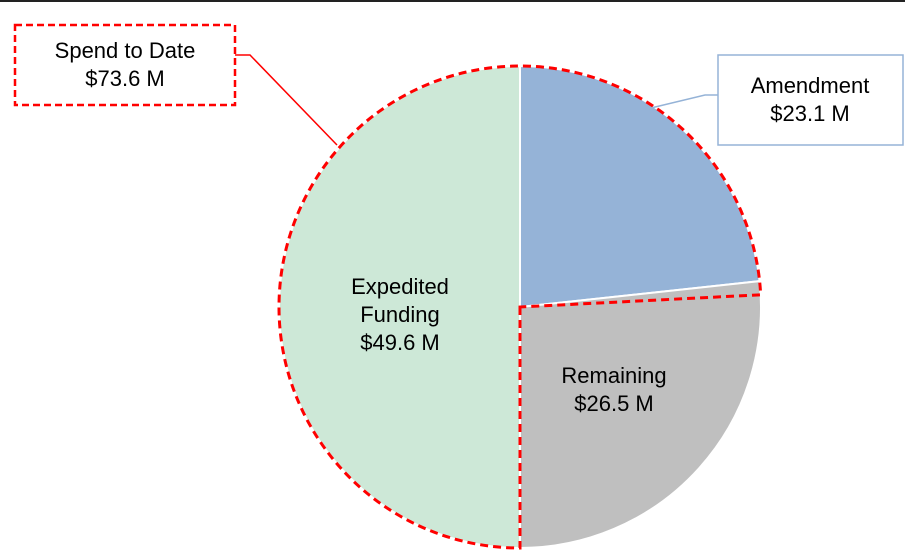  Describe the element at coordinates (286, 100) in the screenshot. I see `annotation-leader` at that location.